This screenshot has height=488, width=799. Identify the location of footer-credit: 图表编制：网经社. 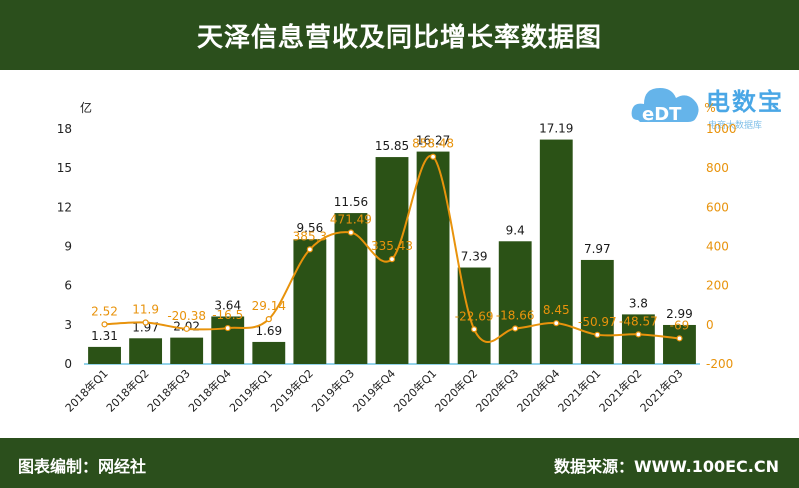
(82, 466).